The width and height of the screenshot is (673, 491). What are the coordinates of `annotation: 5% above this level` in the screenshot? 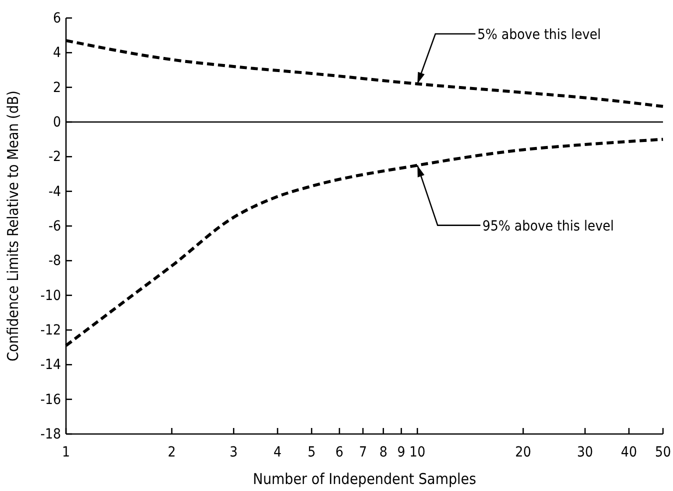 It's located at (539, 34).